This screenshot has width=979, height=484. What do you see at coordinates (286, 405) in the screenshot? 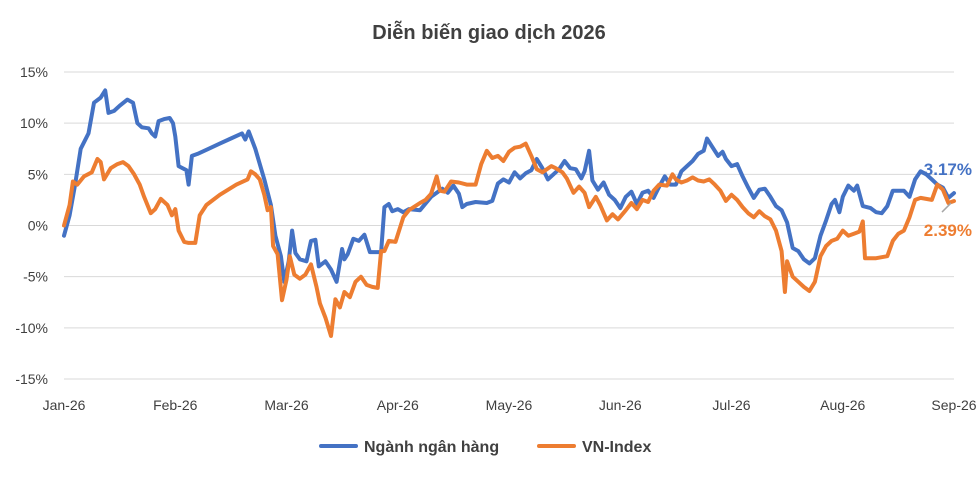
I see `x-tick-label: Mar-26` at bounding box center [286, 405].